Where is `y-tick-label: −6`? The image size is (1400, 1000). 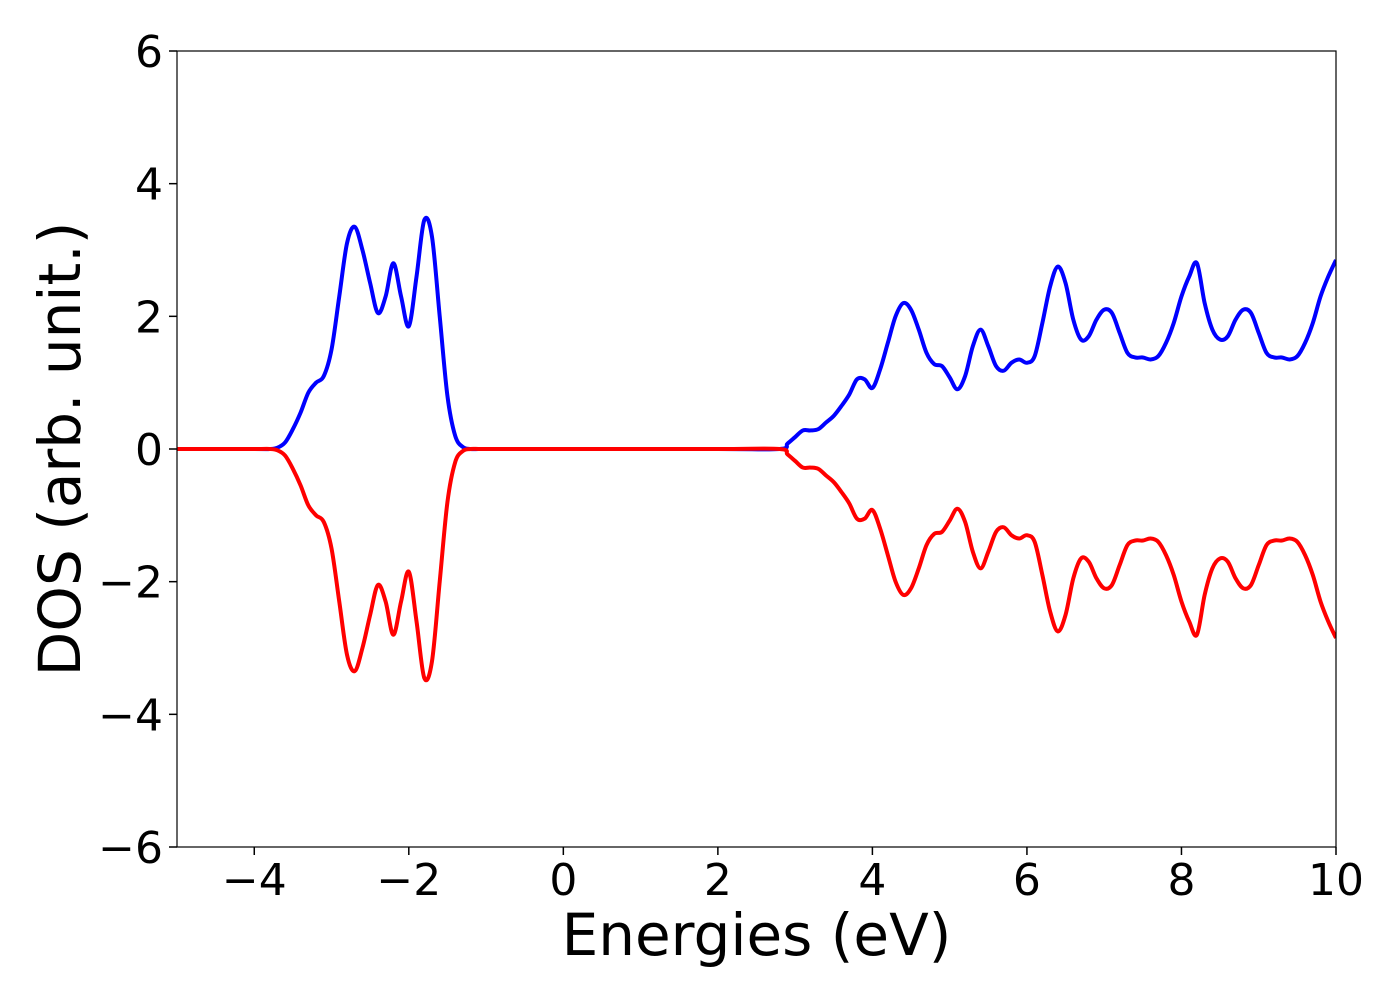
y-tick-label: −6 is located at coordinates (130, 848).